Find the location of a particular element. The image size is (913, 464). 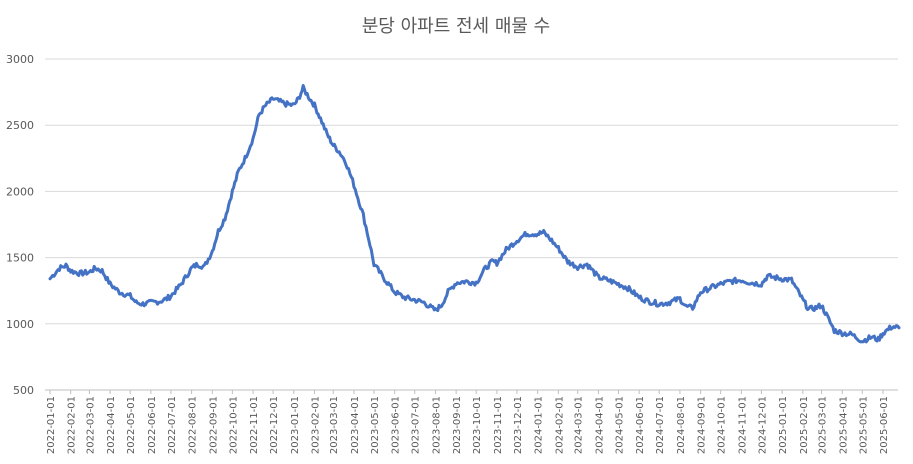

x-tick-label: 2025-05-01 is located at coordinates (863, 425).